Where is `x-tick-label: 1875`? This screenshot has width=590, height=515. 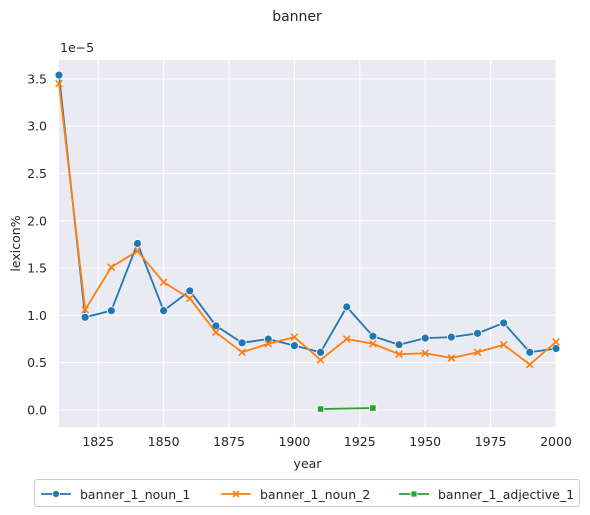 x-tick-label: 1875 is located at coordinates (229, 441).